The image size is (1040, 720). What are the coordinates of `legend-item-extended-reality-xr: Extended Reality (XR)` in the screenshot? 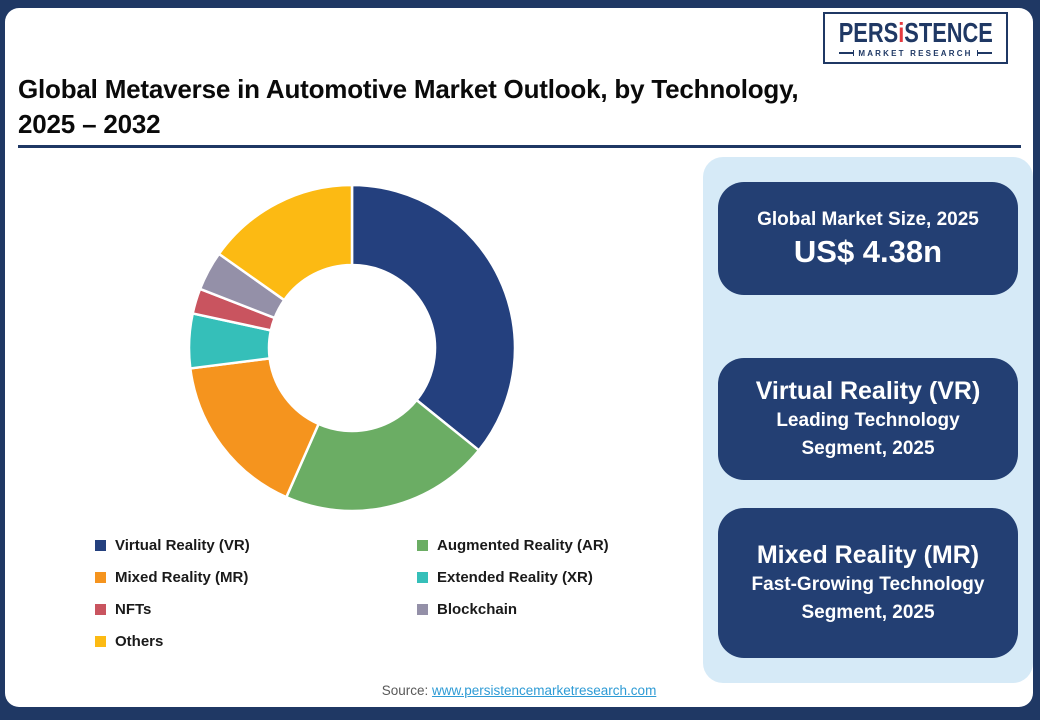 It's located at (513, 577).